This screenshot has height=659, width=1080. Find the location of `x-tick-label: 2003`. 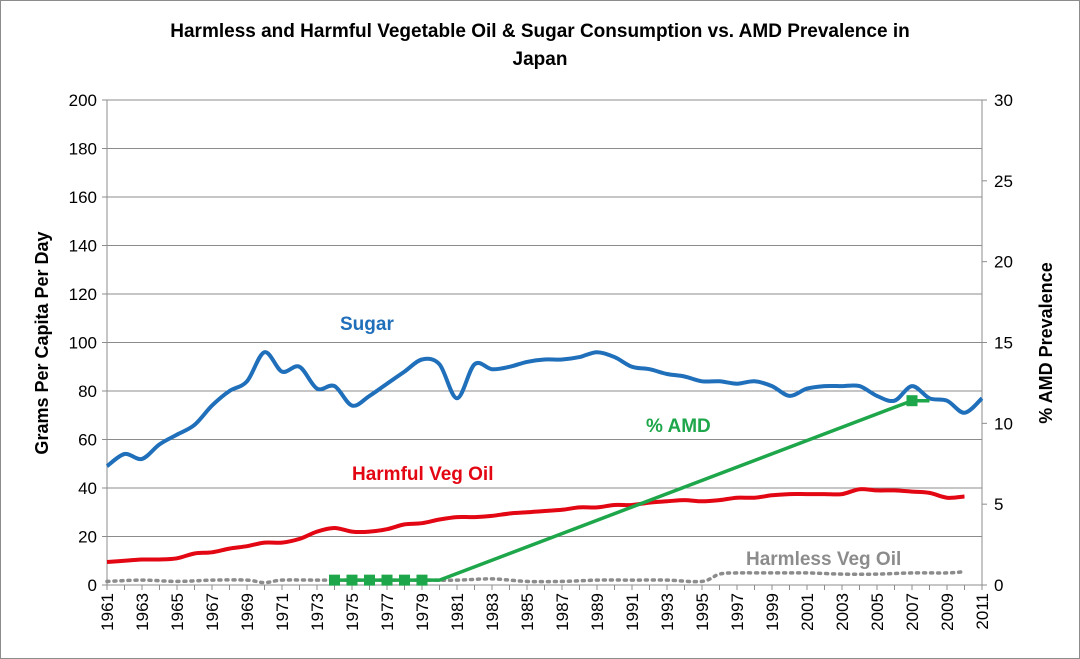

x-tick-label: 2003 is located at coordinates (842, 612).